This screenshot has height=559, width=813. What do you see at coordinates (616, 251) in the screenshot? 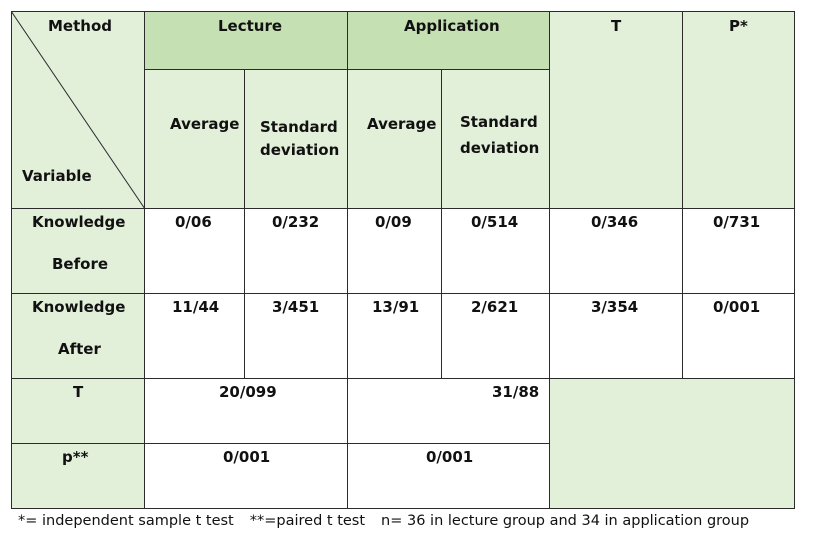
I see `table-cell: 0/346` at bounding box center [616, 251].